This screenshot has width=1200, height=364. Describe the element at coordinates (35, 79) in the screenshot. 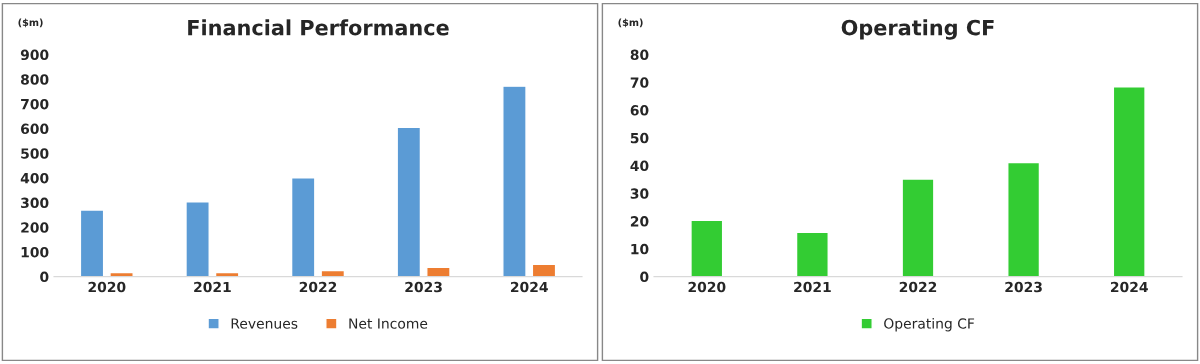

I see `y-tick-label: 800` at that location.